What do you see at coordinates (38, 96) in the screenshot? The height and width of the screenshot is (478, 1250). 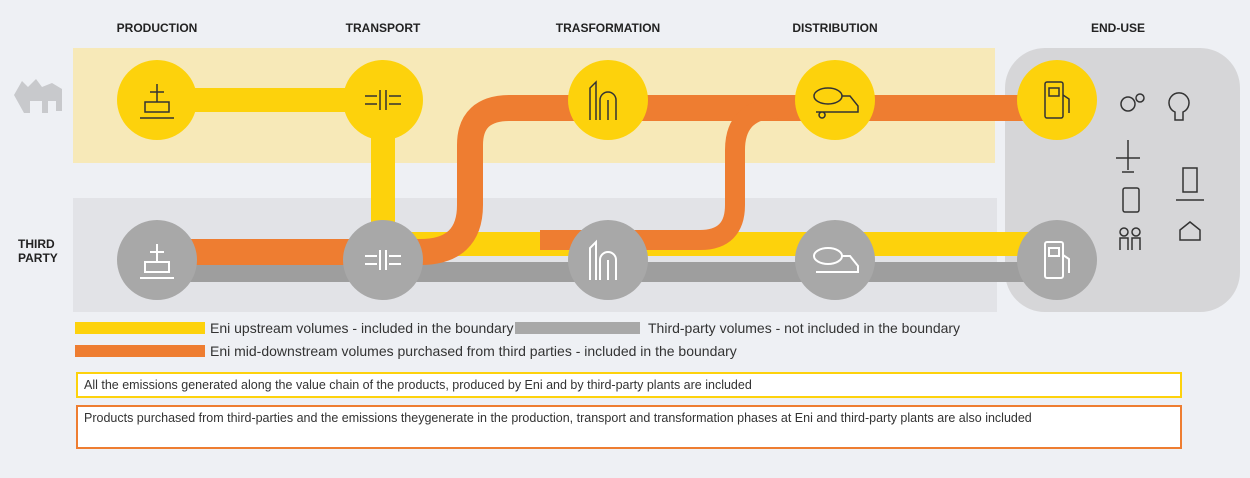 I see `eni-logo` at bounding box center [38, 96].